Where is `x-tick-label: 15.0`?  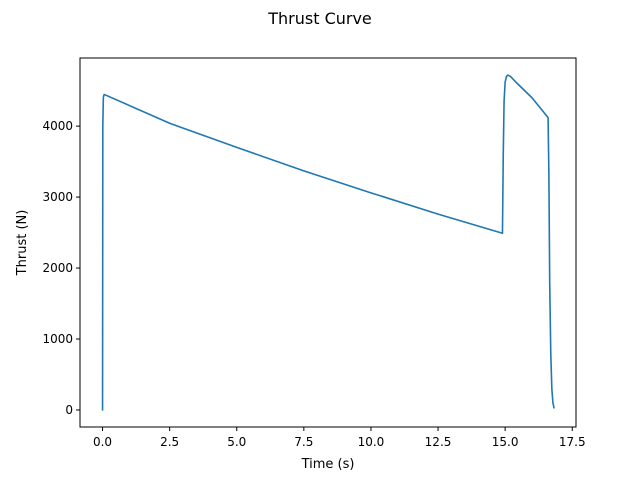 x-tick-label: 15.0 is located at coordinates (505, 442).